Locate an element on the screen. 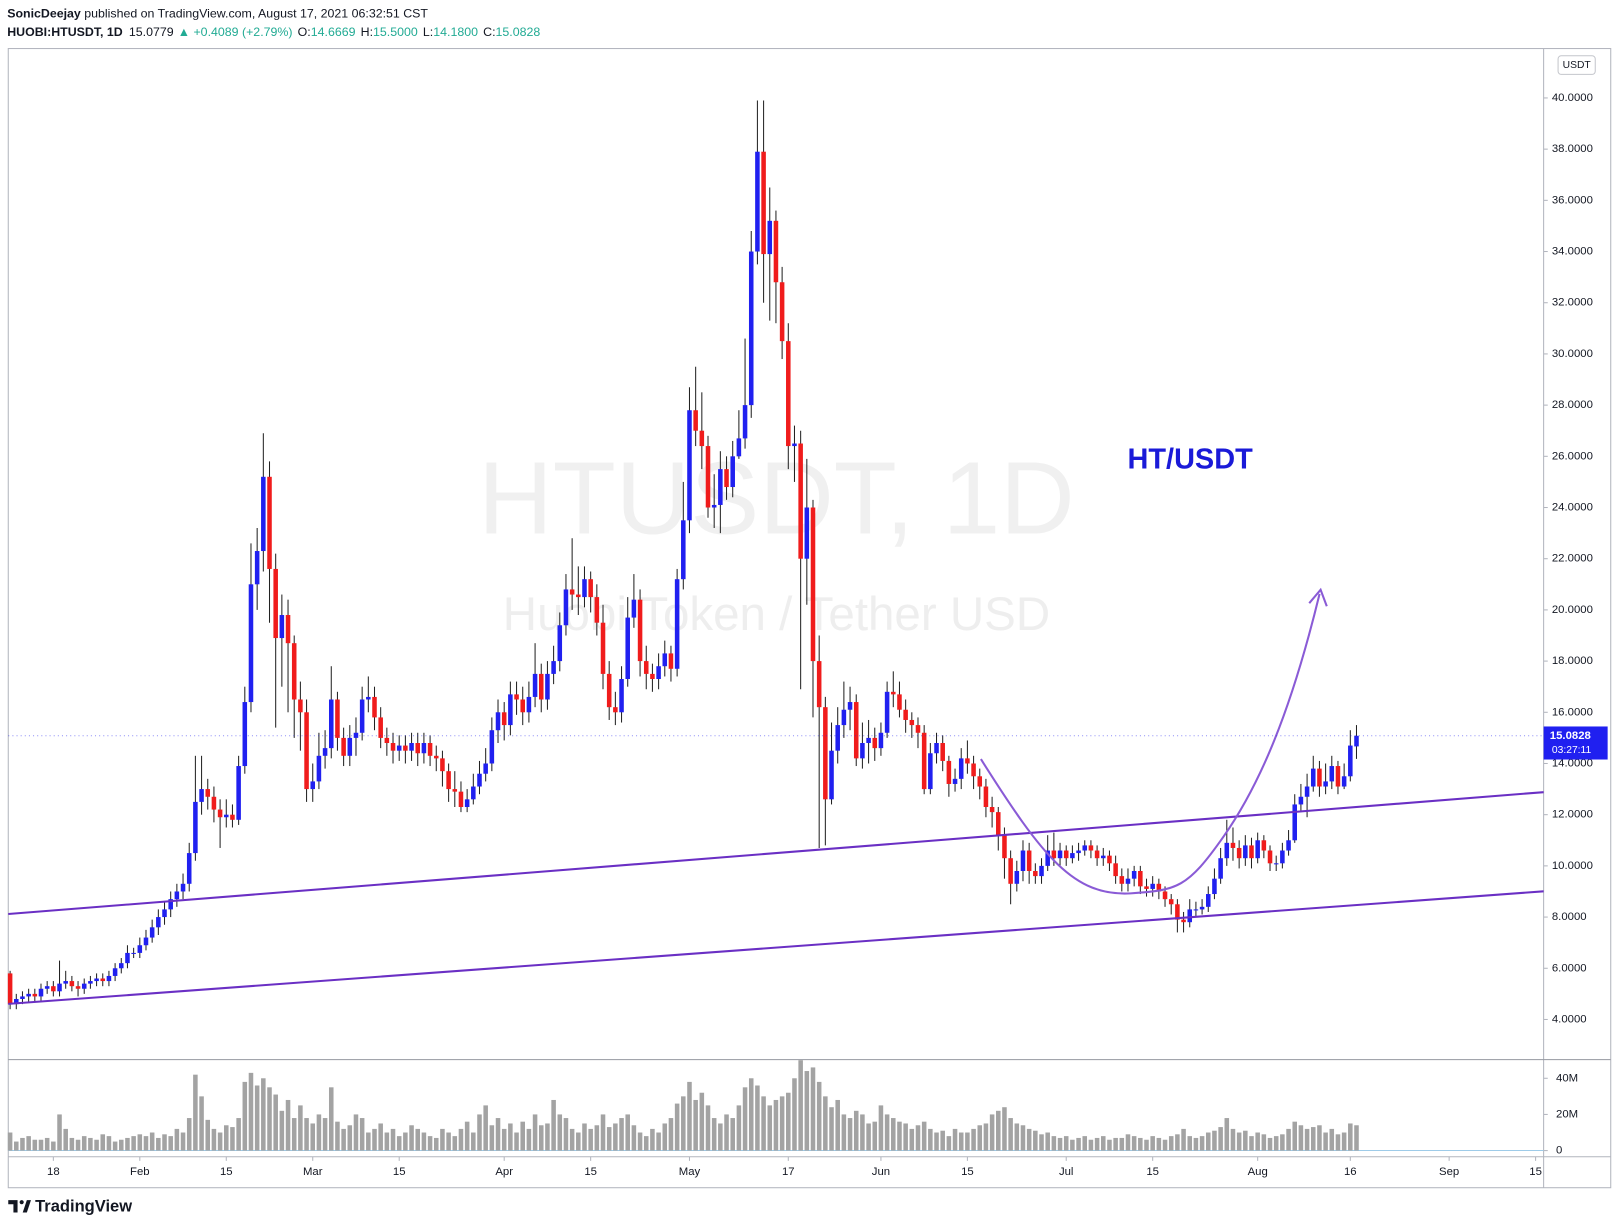 This screenshot has height=1228, width=1619. y-tick-label: 20.0000 is located at coordinates (1572, 610).